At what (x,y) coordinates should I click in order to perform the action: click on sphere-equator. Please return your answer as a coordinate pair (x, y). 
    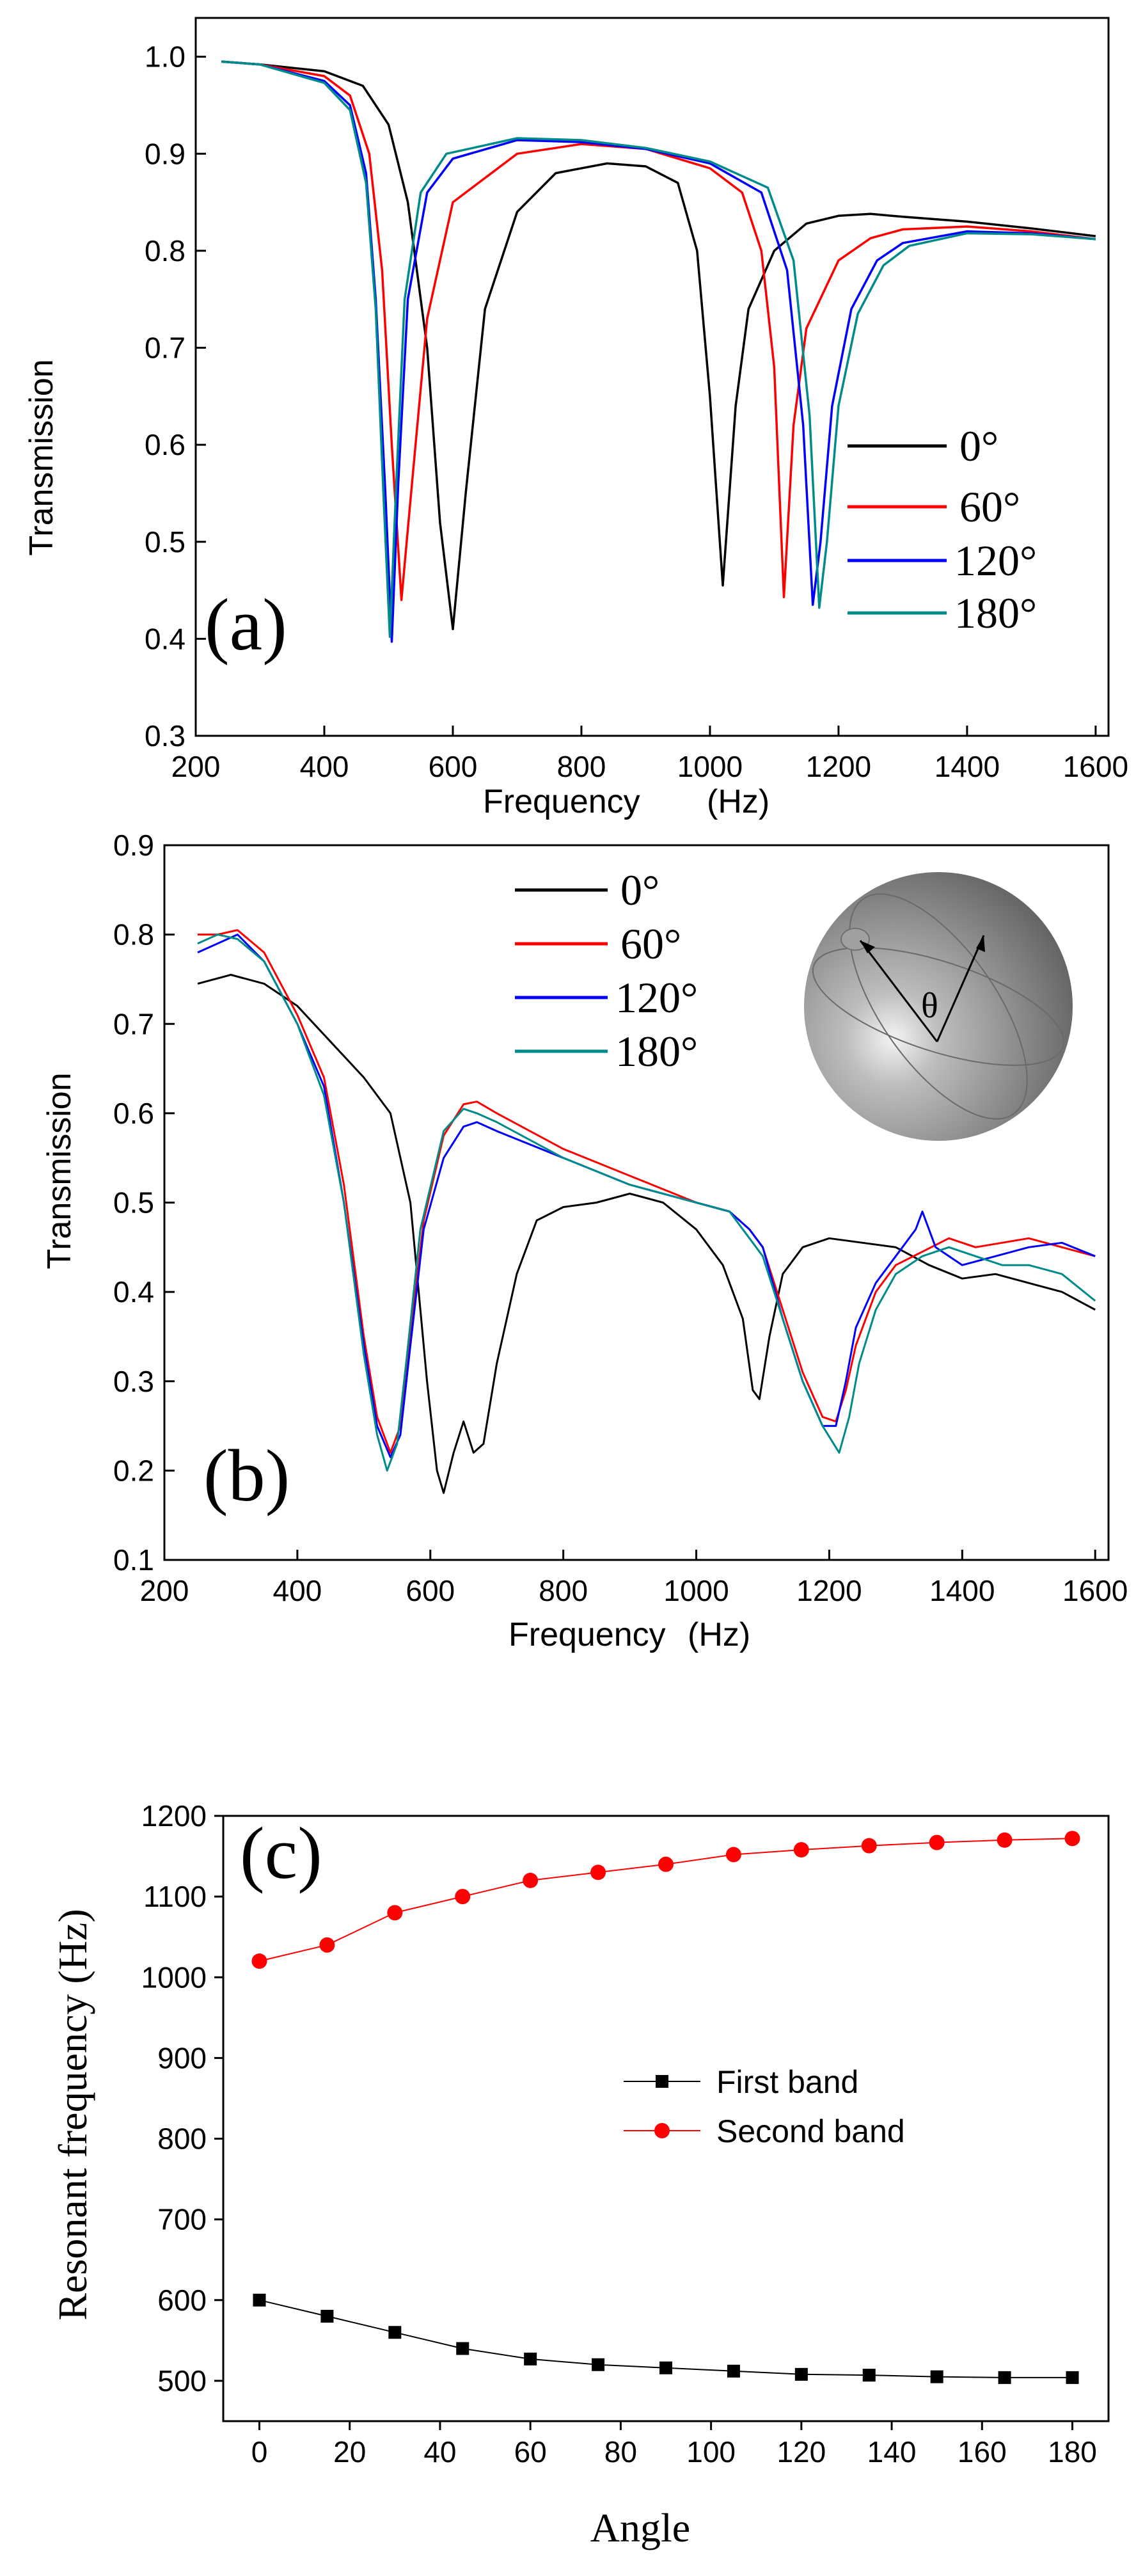
    Looking at the image, I should click on (938, 1007).